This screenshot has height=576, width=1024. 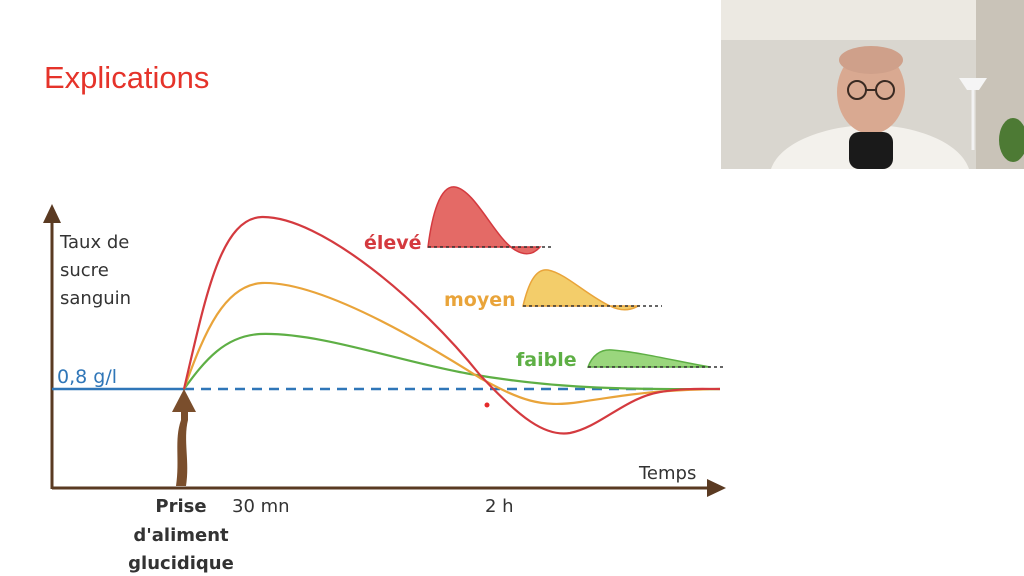 I want to click on x-axis-label: Temps, so click(x=667, y=473).